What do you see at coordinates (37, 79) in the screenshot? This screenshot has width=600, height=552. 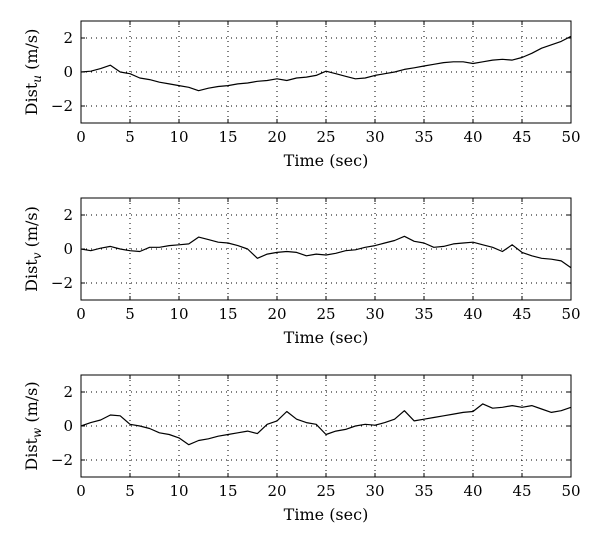 I see `y-axis-label-sub: u` at bounding box center [37, 79].